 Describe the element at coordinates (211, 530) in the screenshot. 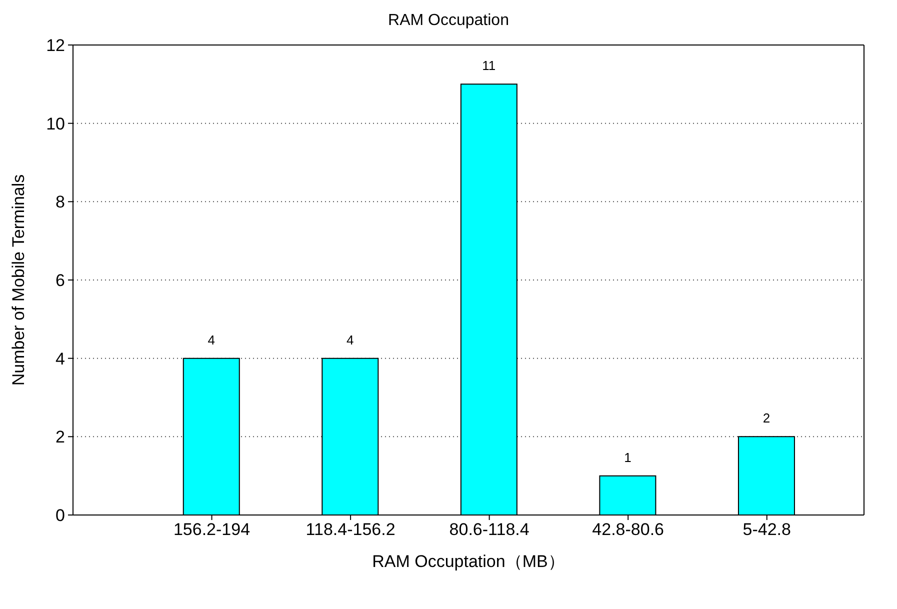

I see `x-tick-label: 156.2-194` at that location.